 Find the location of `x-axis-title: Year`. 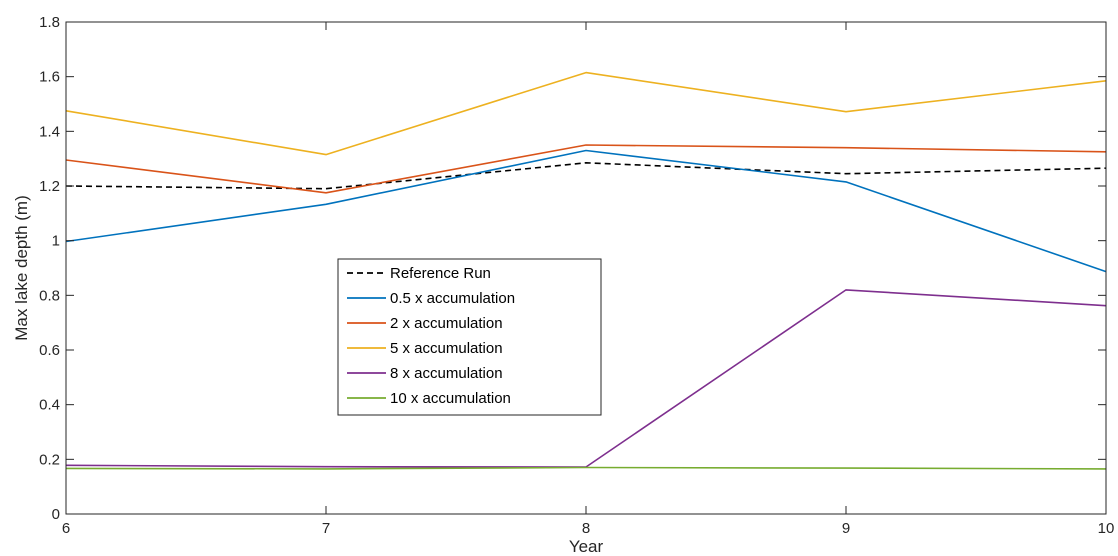

x-axis-title: Year is located at coordinates (586, 546).